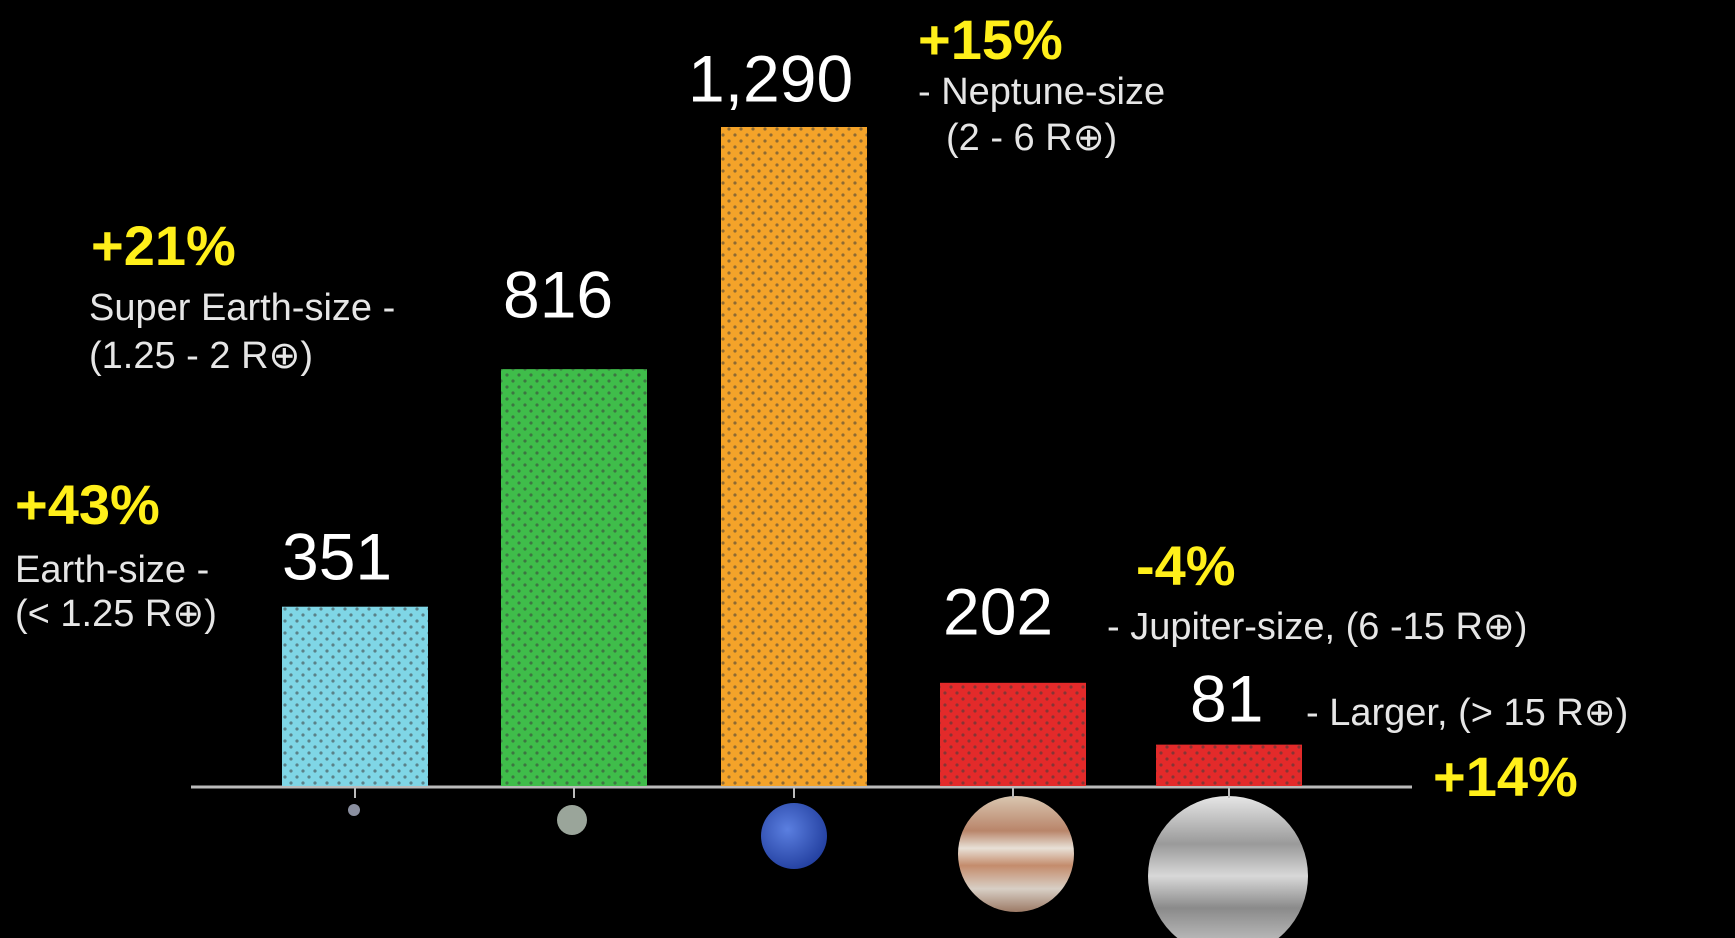 This screenshot has height=938, width=1735. What do you see at coordinates (163, 245) in the screenshot?
I see `change-label: +21%` at bounding box center [163, 245].